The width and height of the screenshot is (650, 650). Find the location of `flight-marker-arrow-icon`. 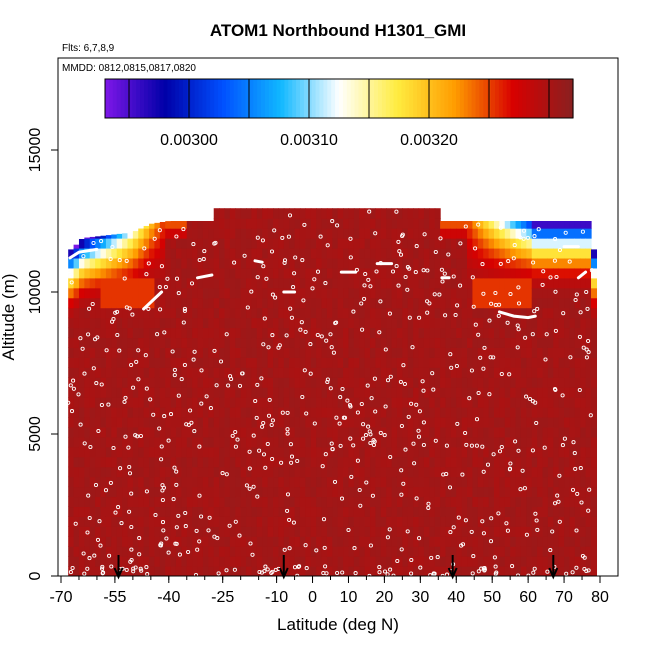

flight-marker-arrow-icon is located at coordinates (118, 573).